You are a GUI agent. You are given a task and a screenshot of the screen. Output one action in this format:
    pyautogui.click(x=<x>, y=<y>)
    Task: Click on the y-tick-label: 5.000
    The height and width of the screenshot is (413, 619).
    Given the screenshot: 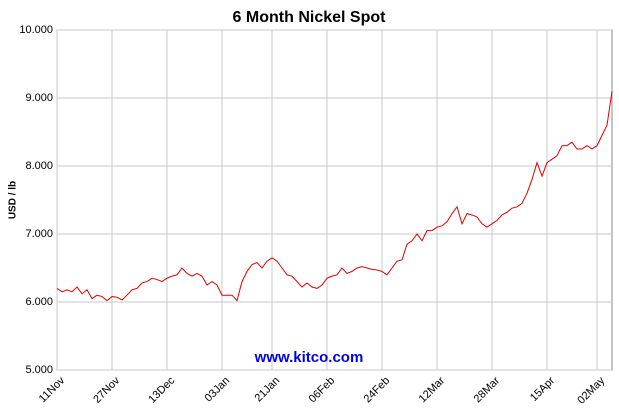 What is the action you would take?
    pyautogui.click(x=39, y=370)
    